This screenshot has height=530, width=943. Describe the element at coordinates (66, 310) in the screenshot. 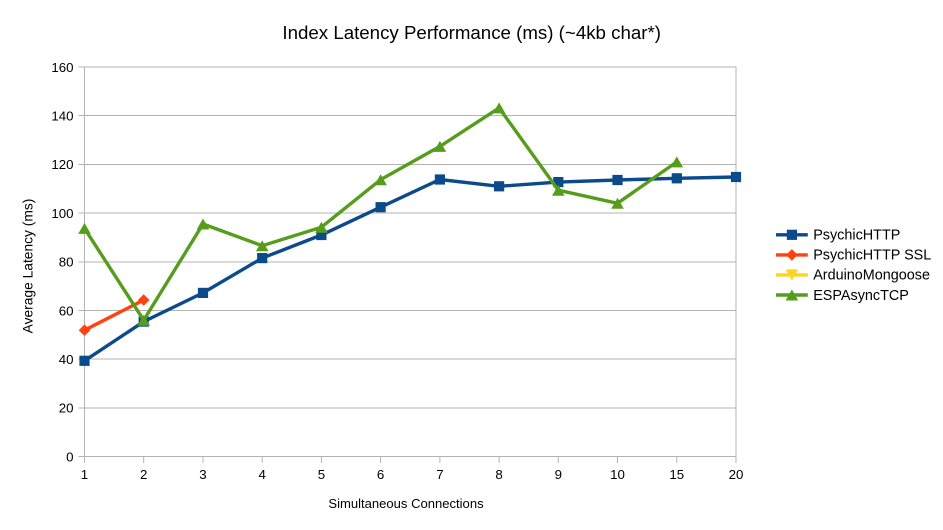

I see `svg-text: 60` at that location.